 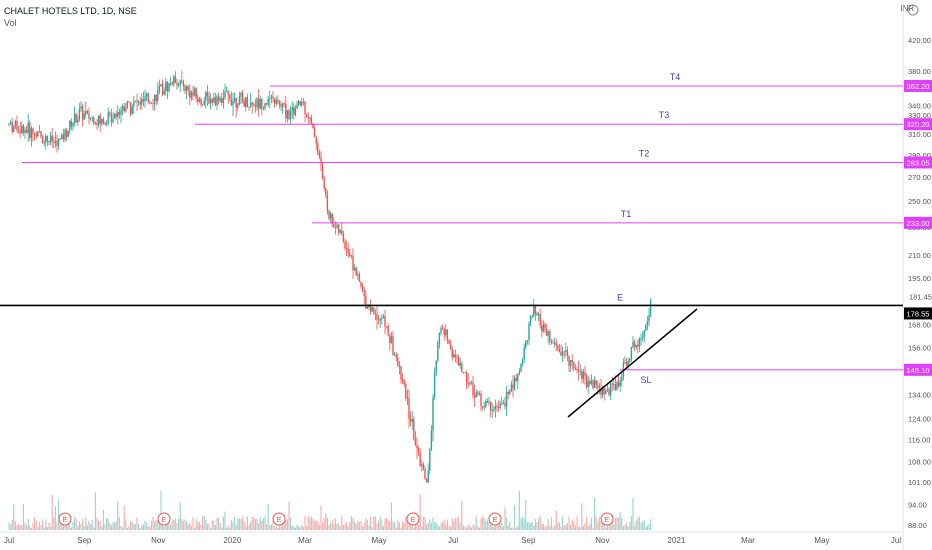 I want to click on volume-label: Vol, so click(x=10, y=23).